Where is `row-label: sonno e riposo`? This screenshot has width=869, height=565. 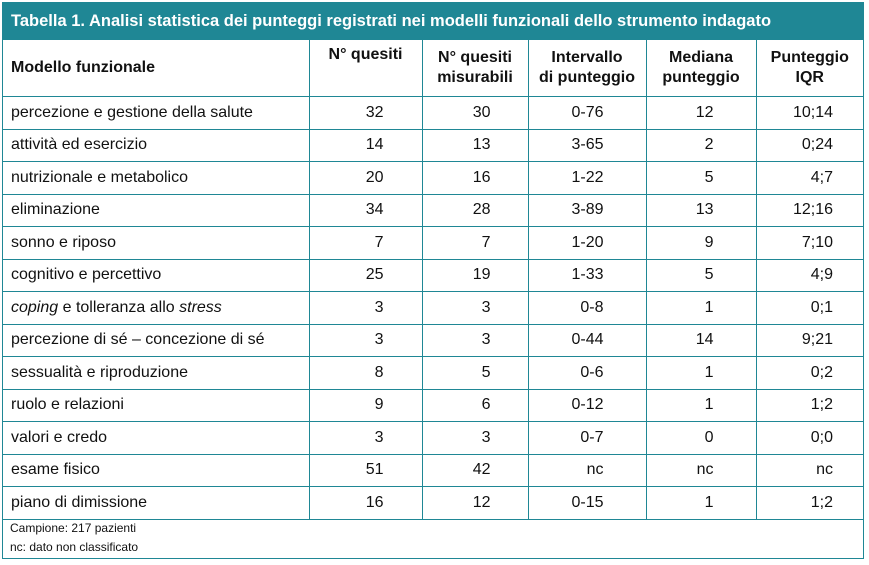
row-label: sonno e riposo is located at coordinates (156, 243).